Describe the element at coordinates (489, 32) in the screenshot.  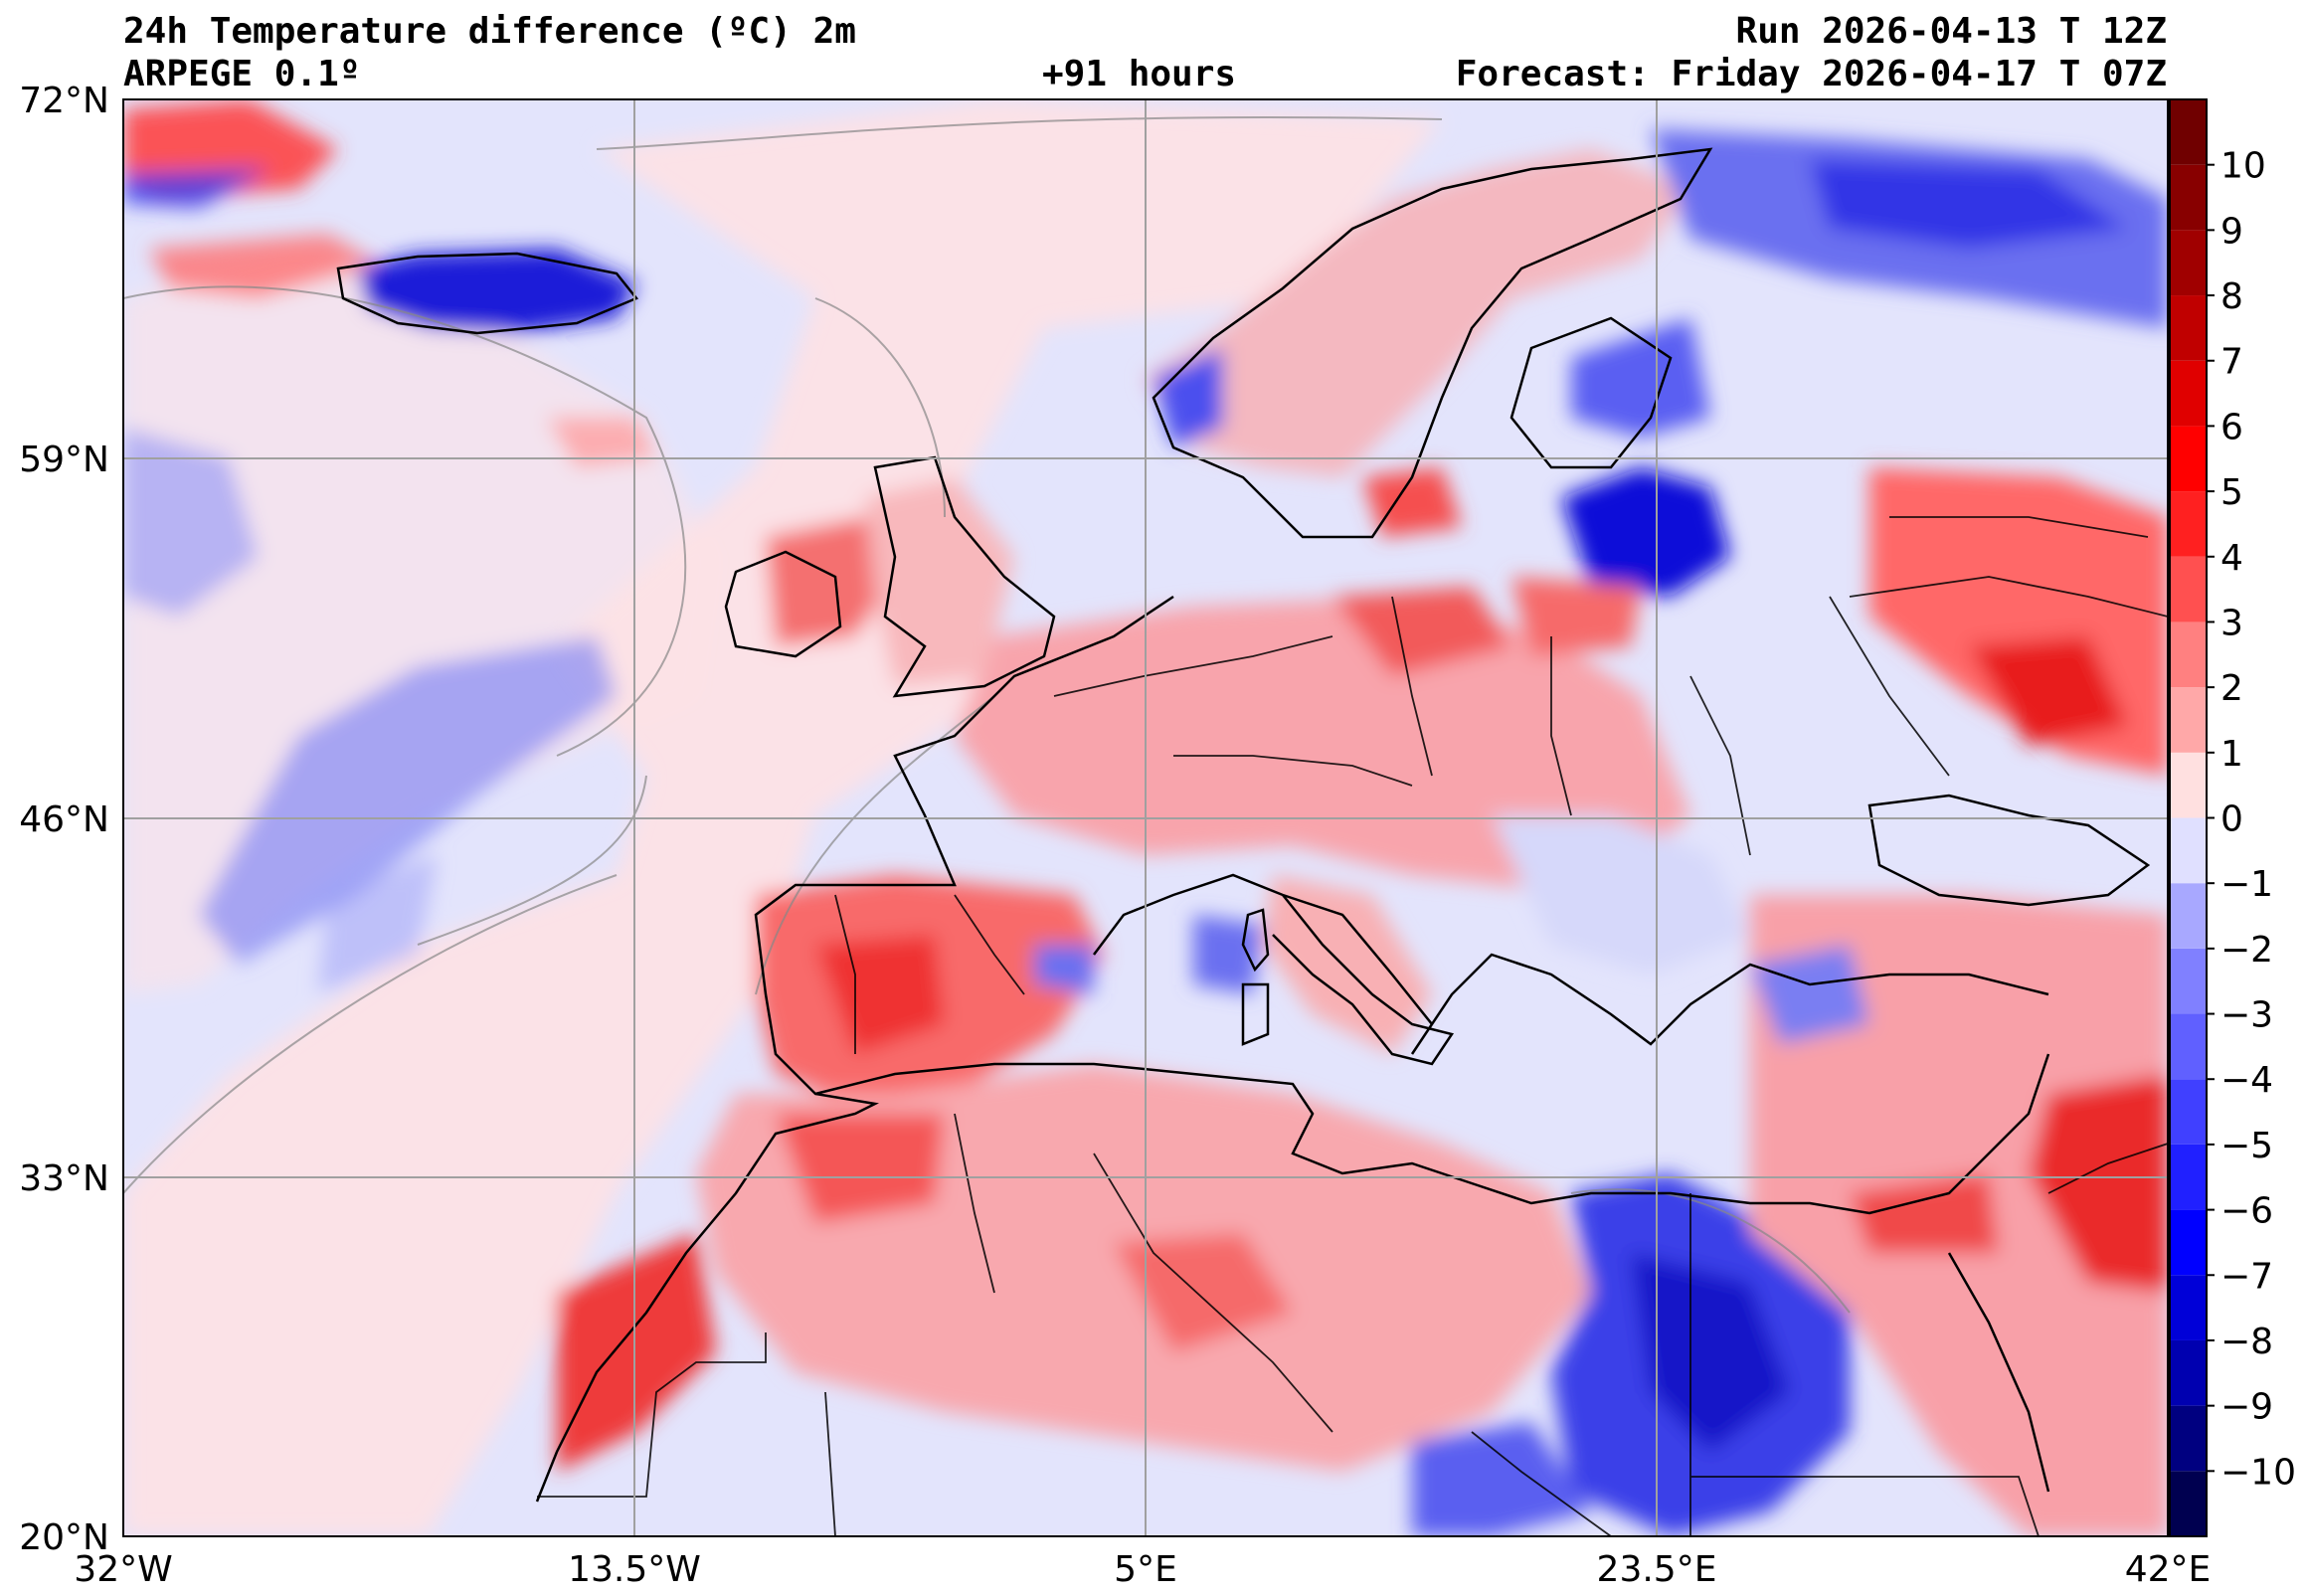
I see `map-title: 24h Temperature difference (ºC) 2m` at that location.